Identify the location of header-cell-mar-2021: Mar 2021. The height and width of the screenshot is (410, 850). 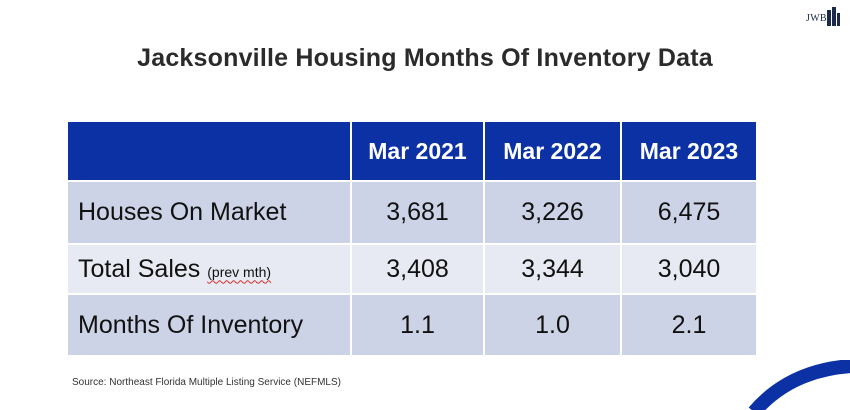
(417, 151).